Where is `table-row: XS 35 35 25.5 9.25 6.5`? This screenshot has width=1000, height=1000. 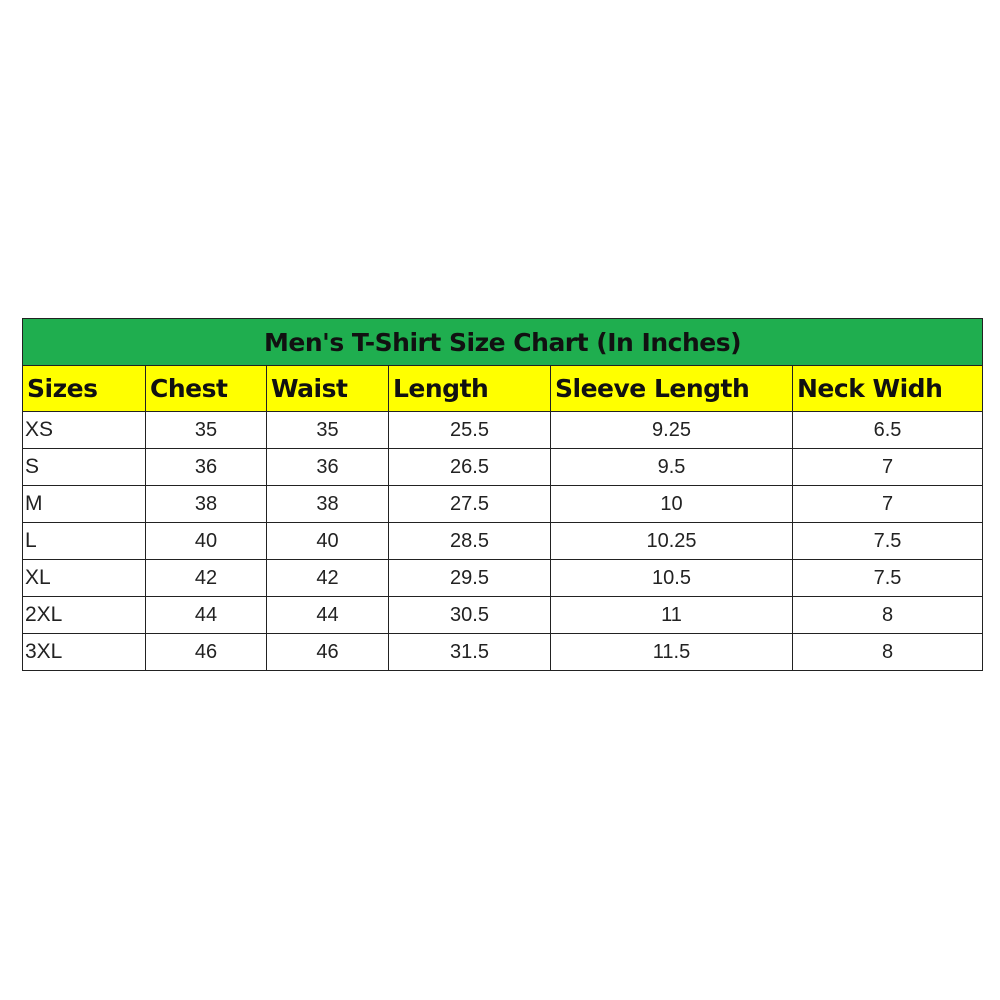 table-row: XS 35 35 25.5 9.25 6.5 is located at coordinates (503, 430).